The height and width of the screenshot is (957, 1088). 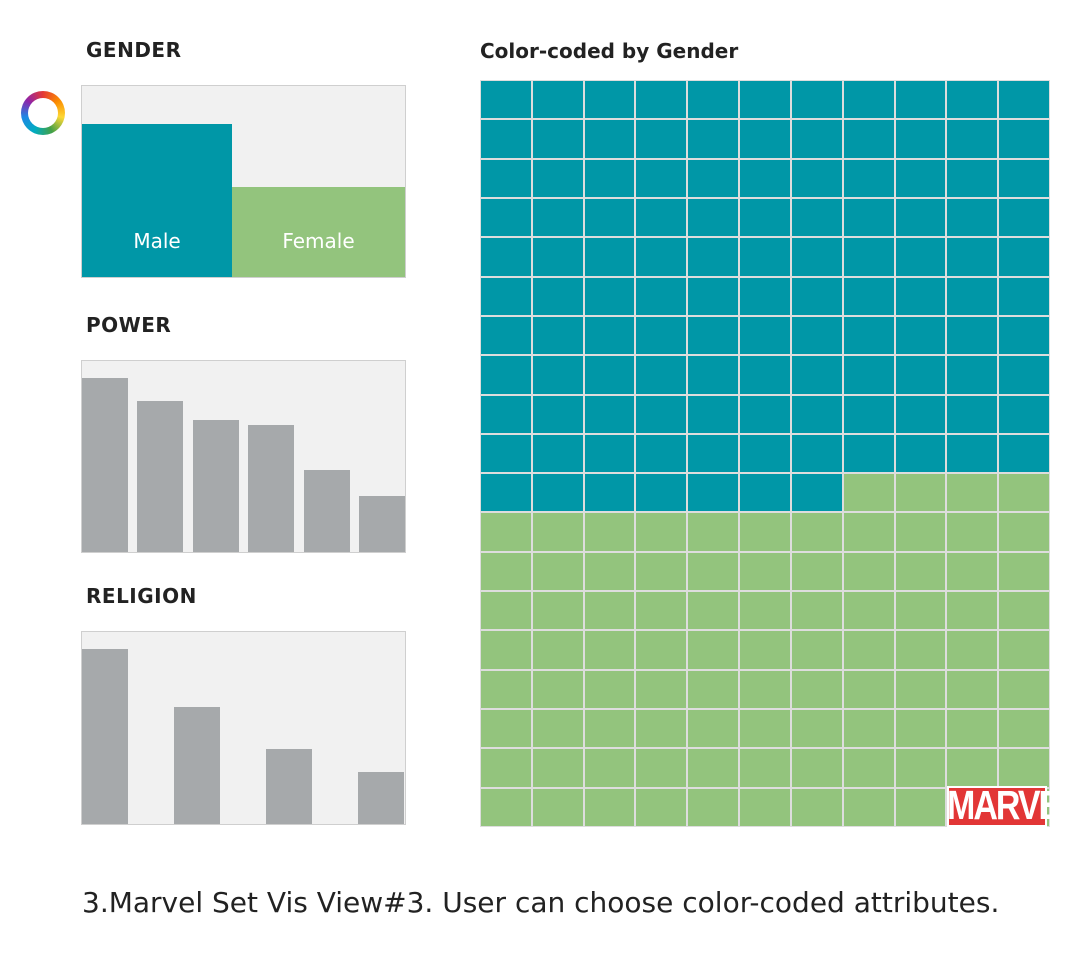 I want to click on gender-chart: Male Female, so click(x=243, y=181).